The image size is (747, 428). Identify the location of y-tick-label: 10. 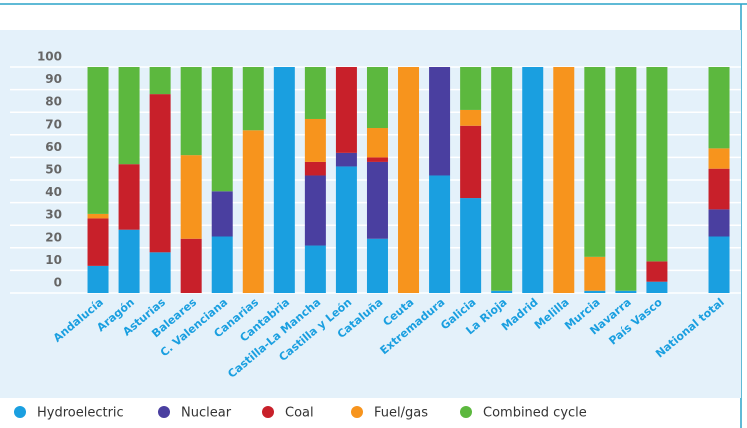
(53, 260).